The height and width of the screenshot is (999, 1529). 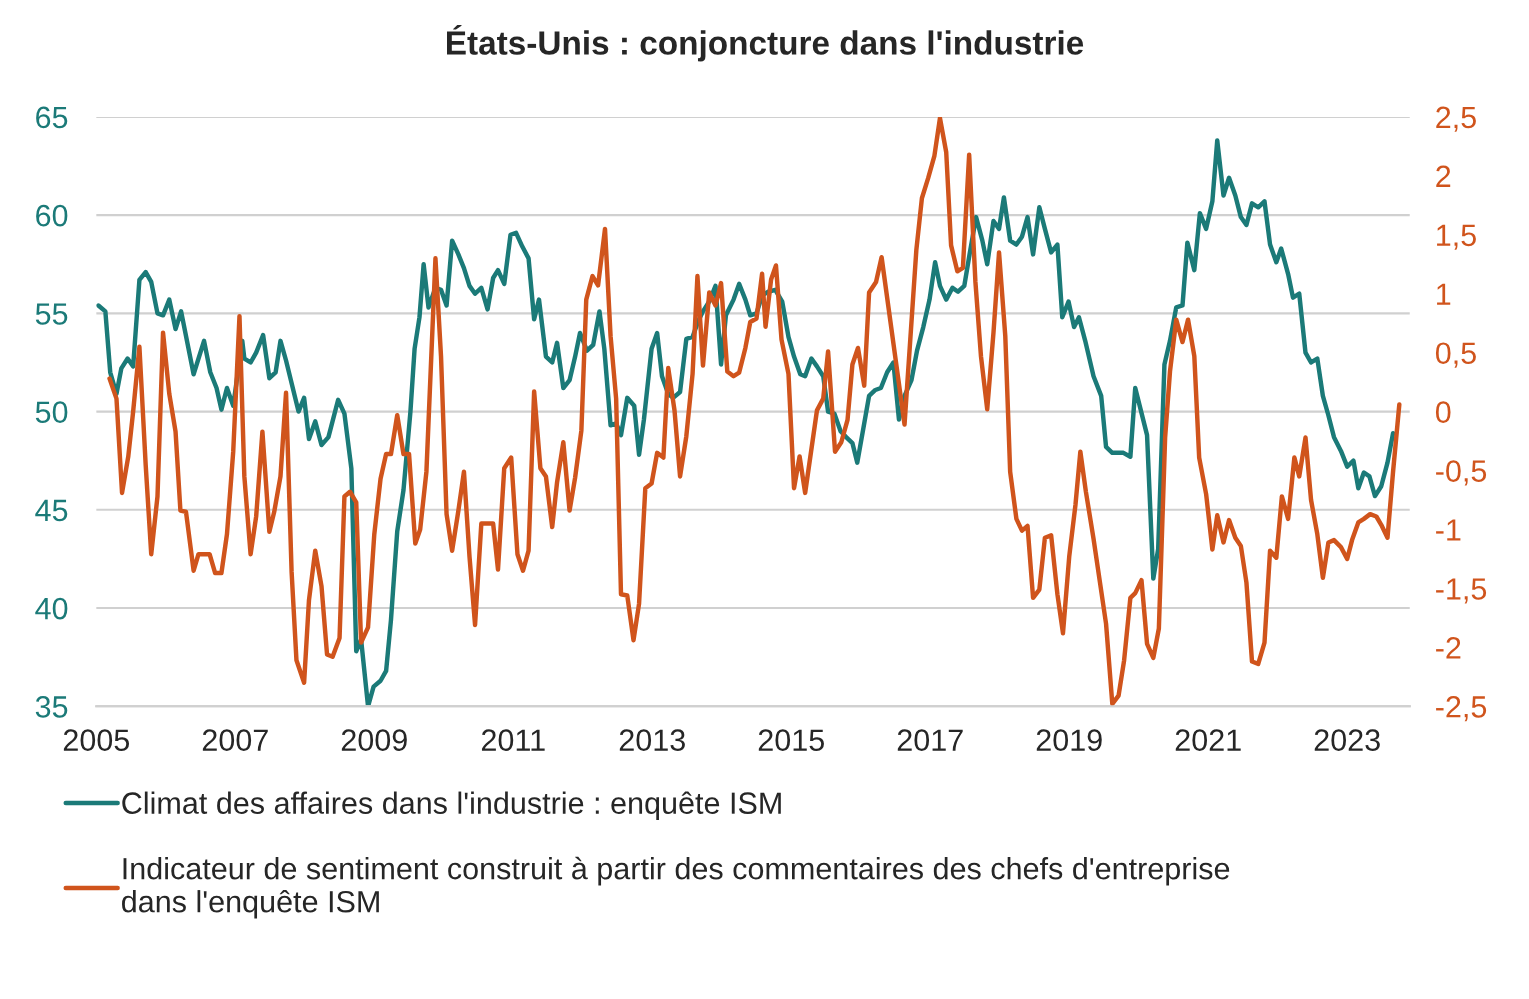 What do you see at coordinates (1461, 473) in the screenshot?
I see `y2-tick-label: -0,5` at bounding box center [1461, 473].